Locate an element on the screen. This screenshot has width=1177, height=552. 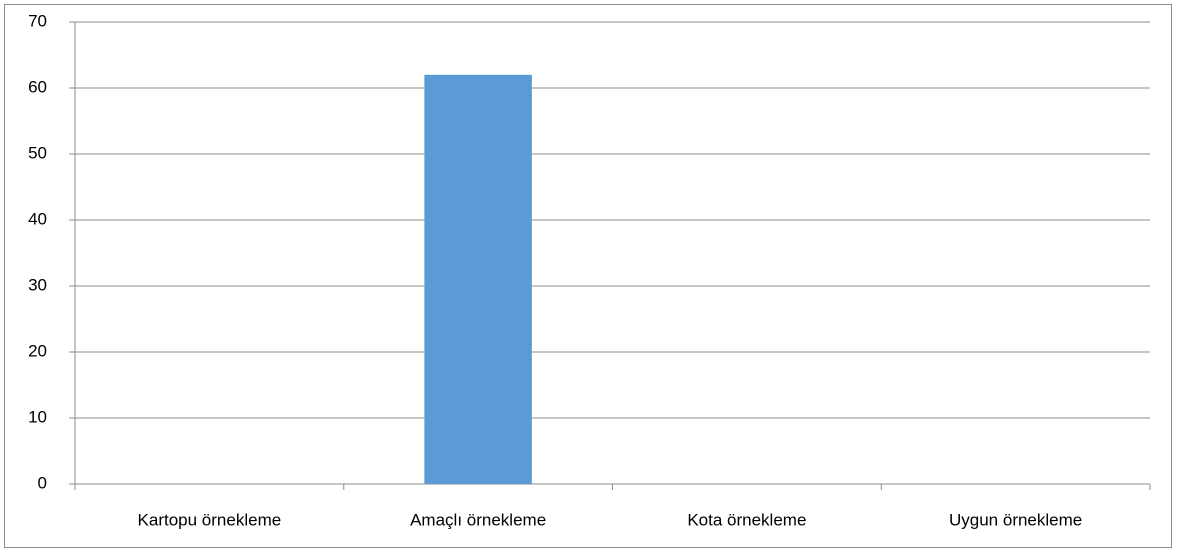
x-tick-label: Kota örnekleme is located at coordinates (746, 519).